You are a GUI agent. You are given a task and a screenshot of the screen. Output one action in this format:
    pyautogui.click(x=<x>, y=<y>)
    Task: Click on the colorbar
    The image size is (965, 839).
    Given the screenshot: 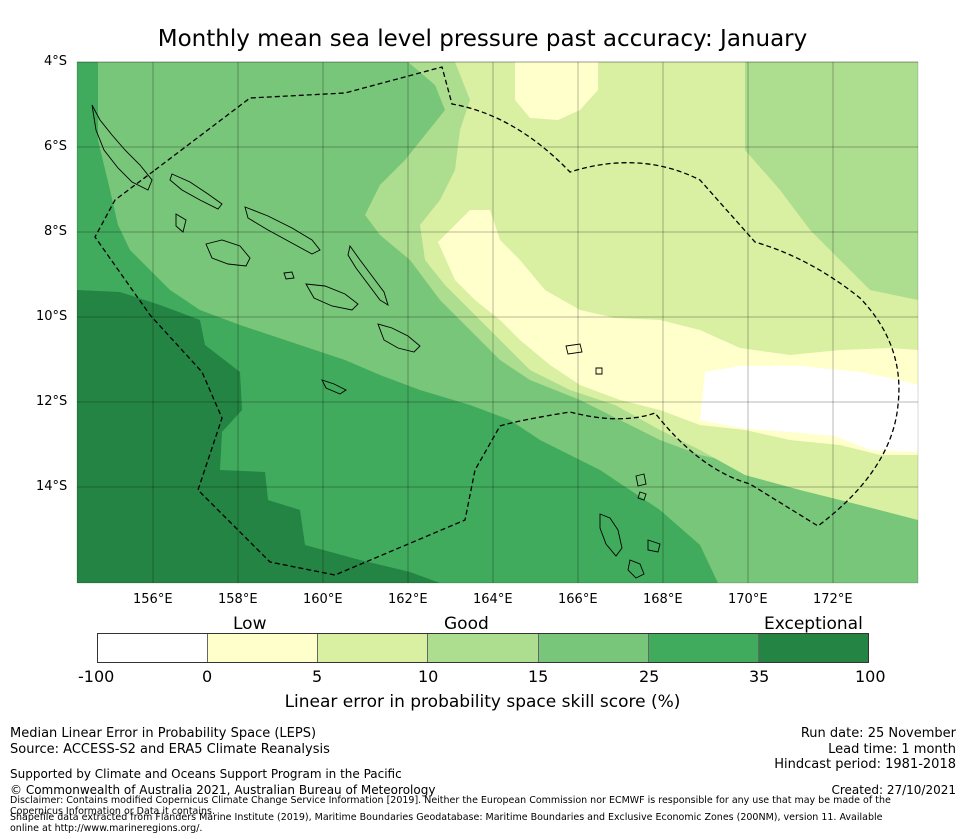 What is the action you would take?
    pyautogui.click(x=483, y=648)
    